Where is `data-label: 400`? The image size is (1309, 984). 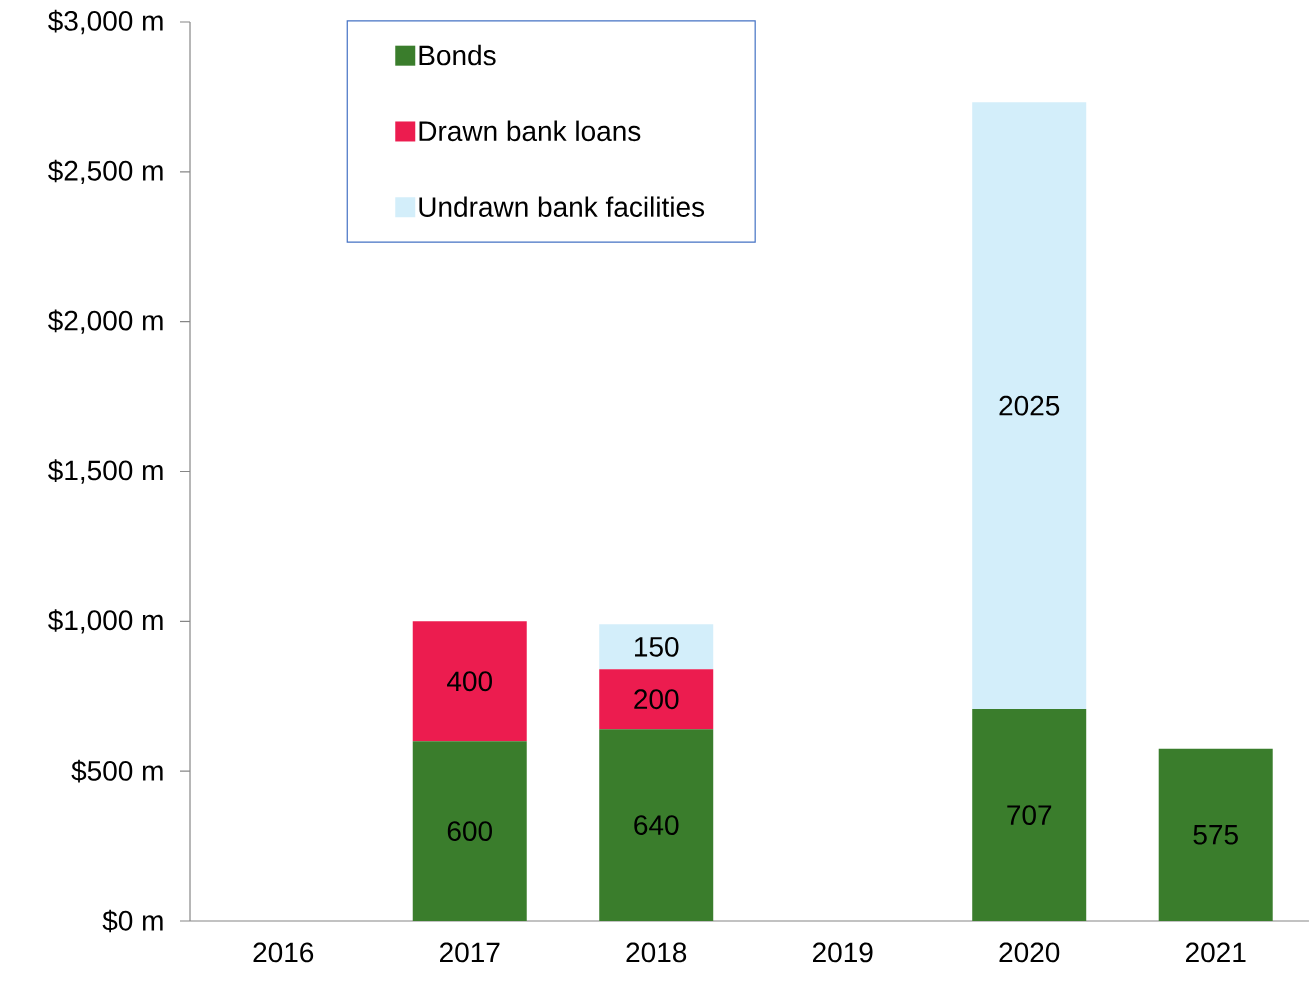 data-label: 400 is located at coordinates (469, 681).